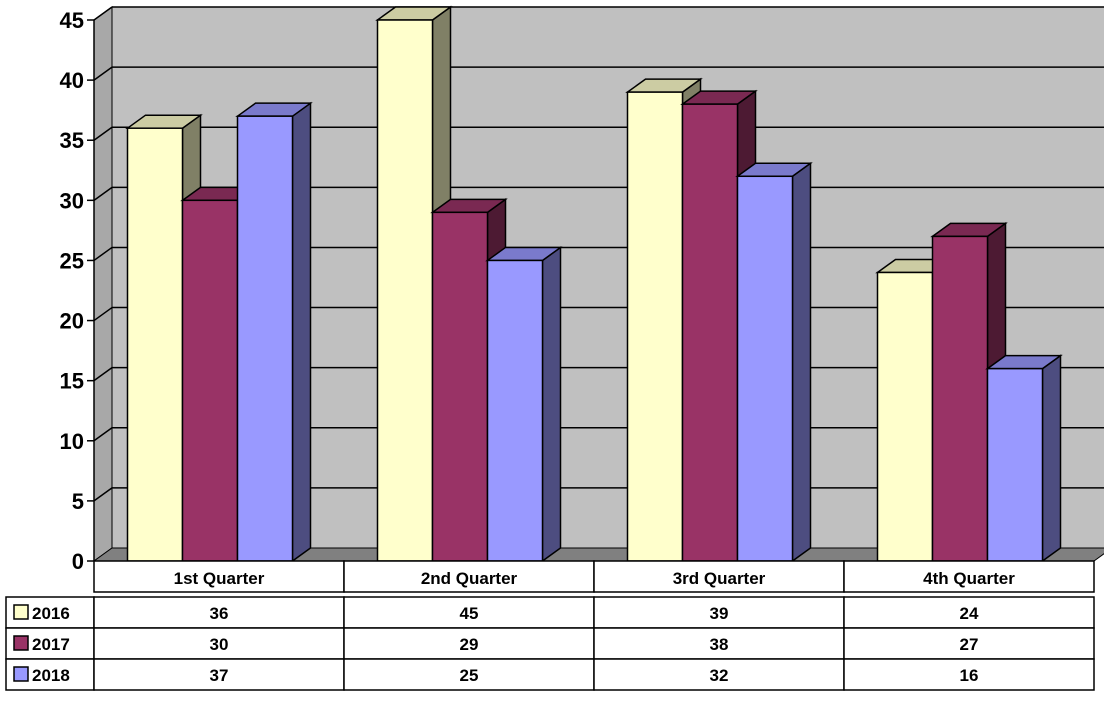 The height and width of the screenshot is (714, 1104). Describe the element at coordinates (51, 675) in the screenshot. I see `legend-label: 2018` at that location.